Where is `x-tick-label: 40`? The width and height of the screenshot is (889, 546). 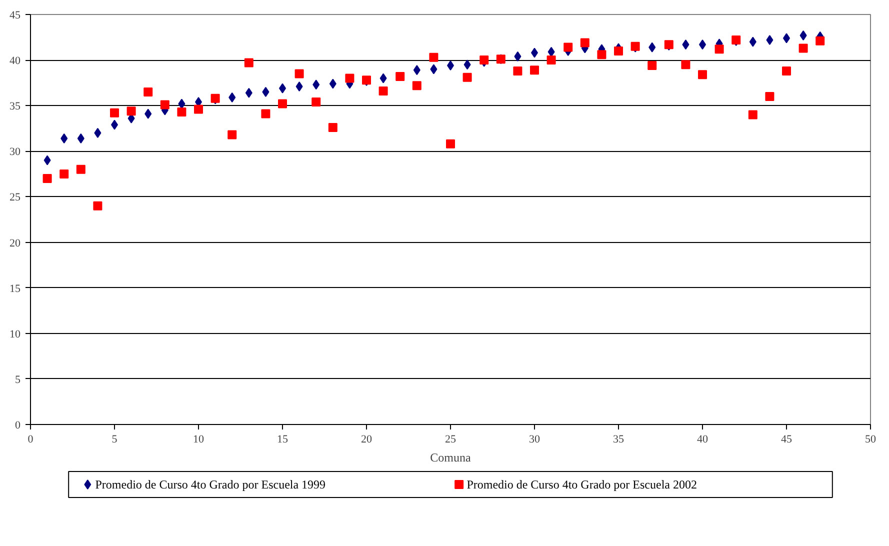 x-tick-label: 40 is located at coordinates (702, 440).